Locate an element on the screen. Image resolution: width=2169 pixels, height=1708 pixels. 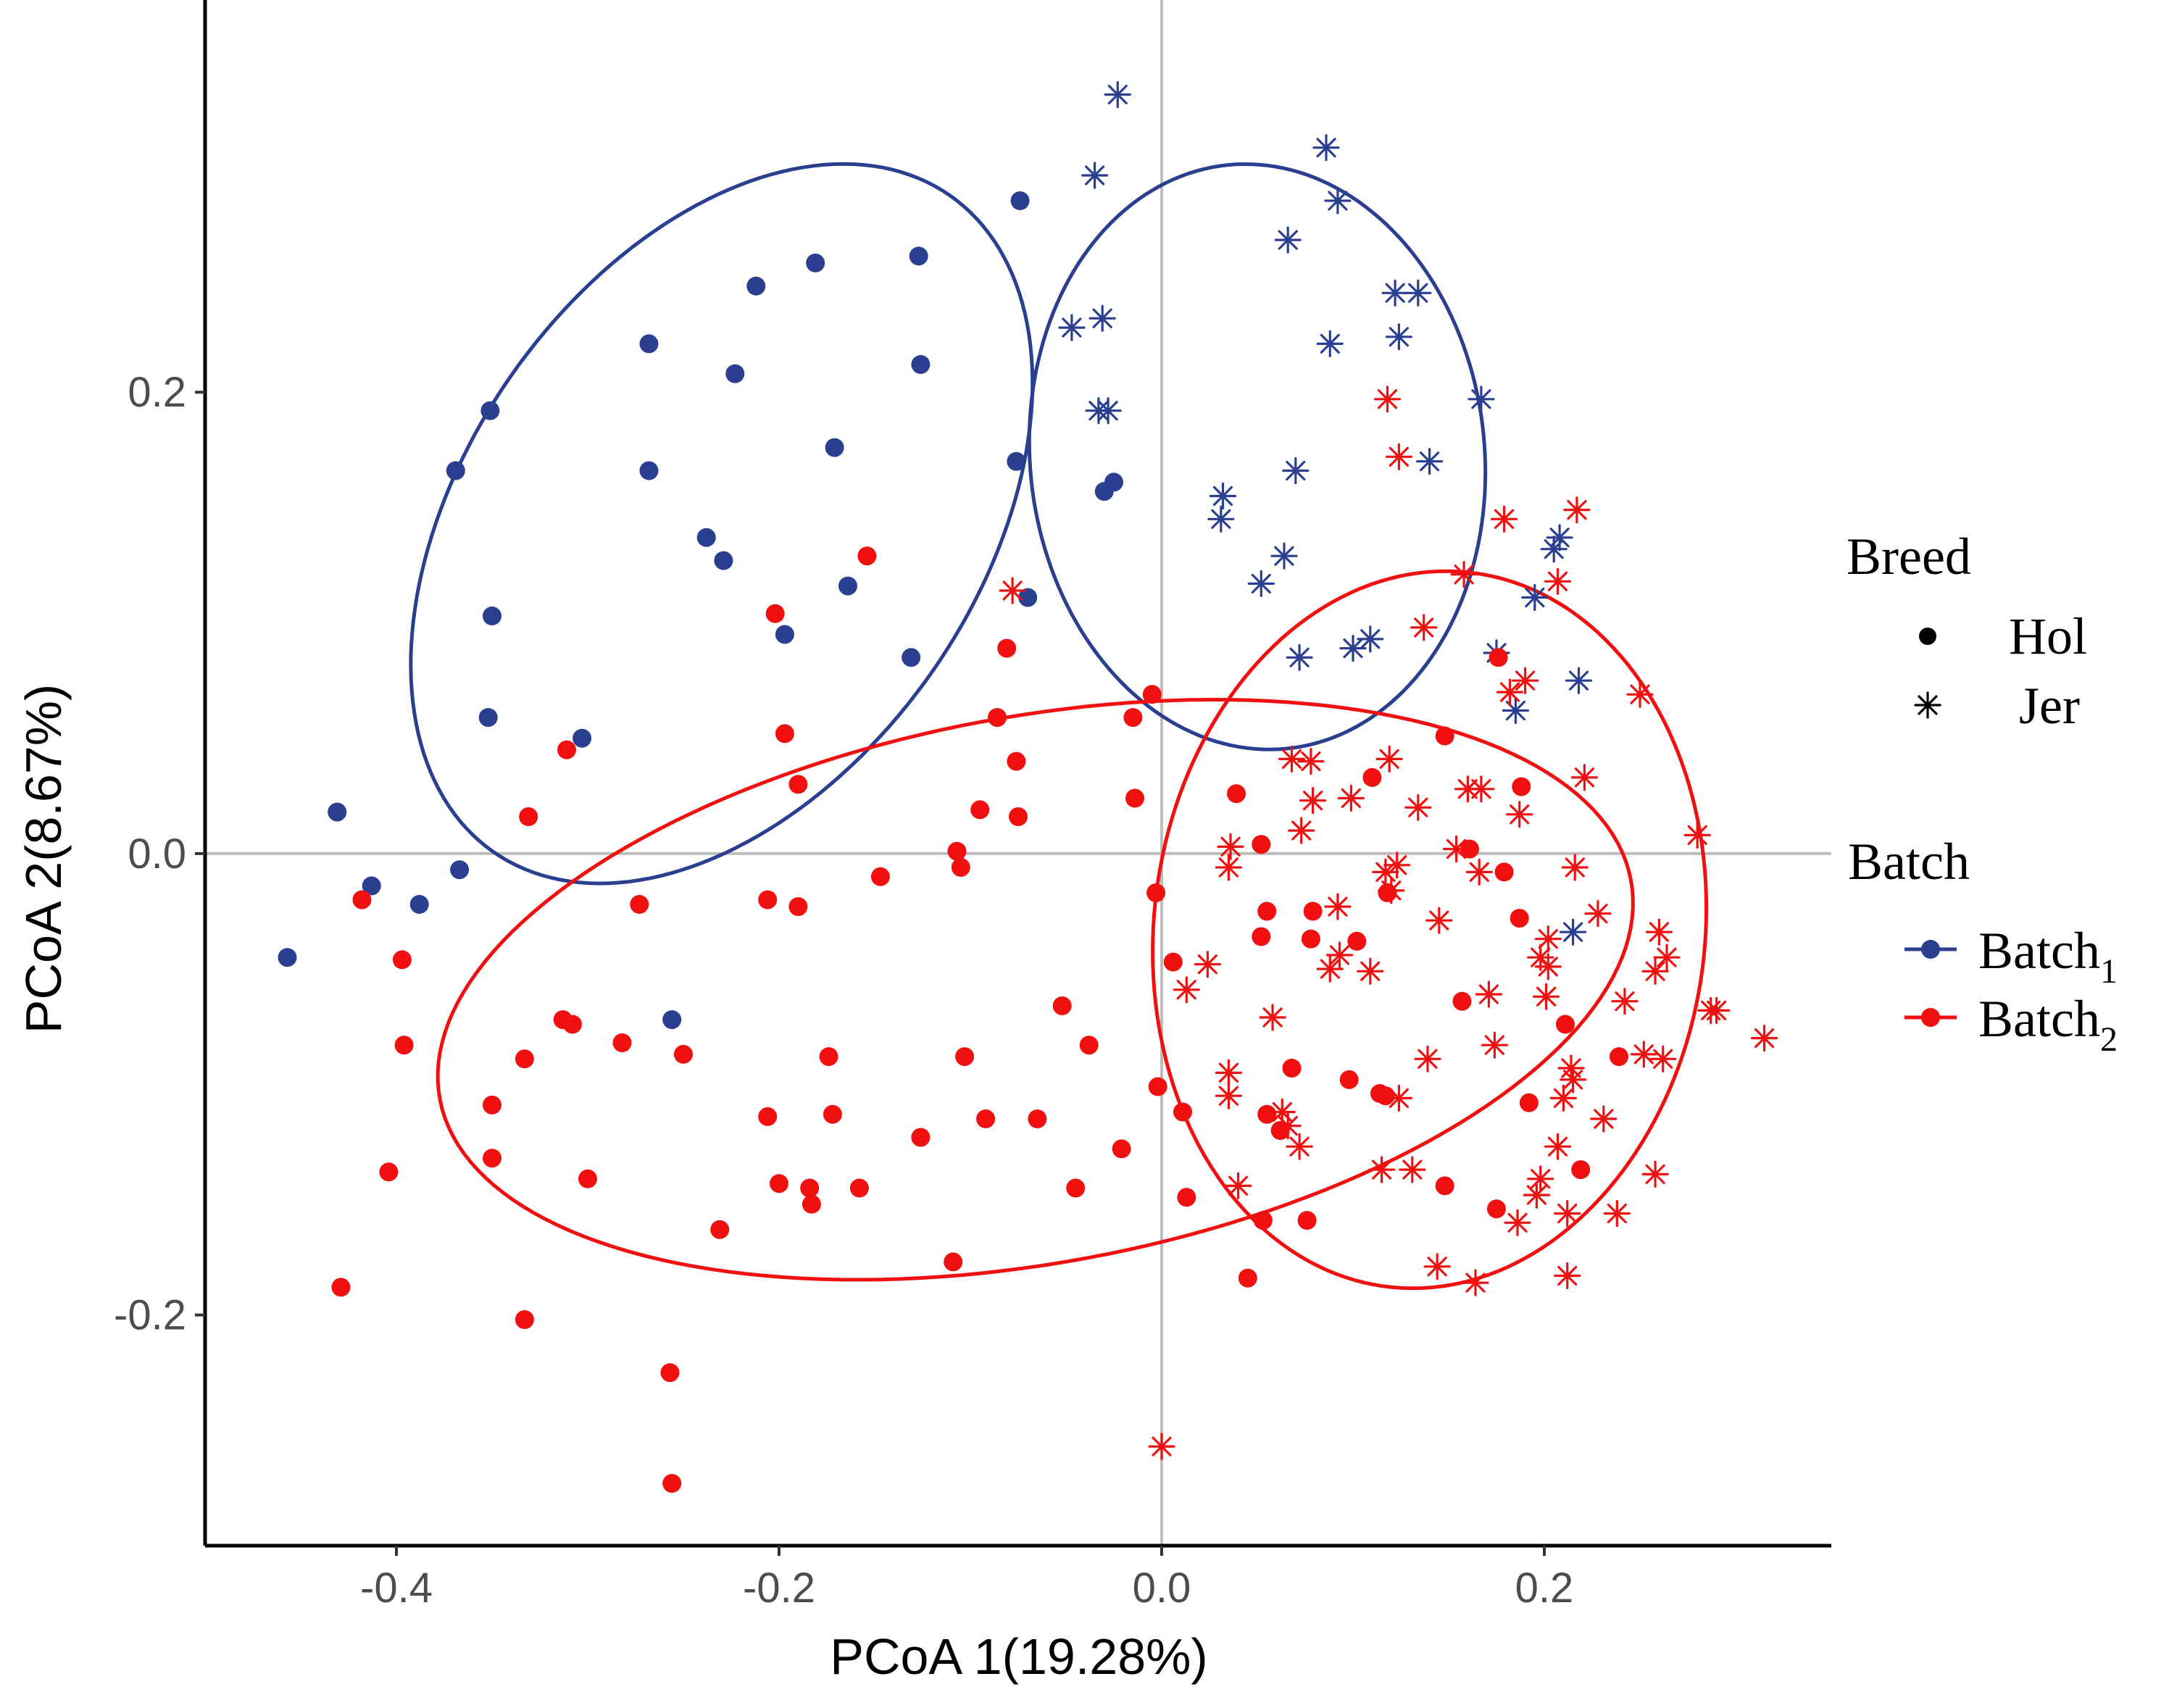
legend-label-batch2-text: Batch is located at coordinates (2039, 1019).